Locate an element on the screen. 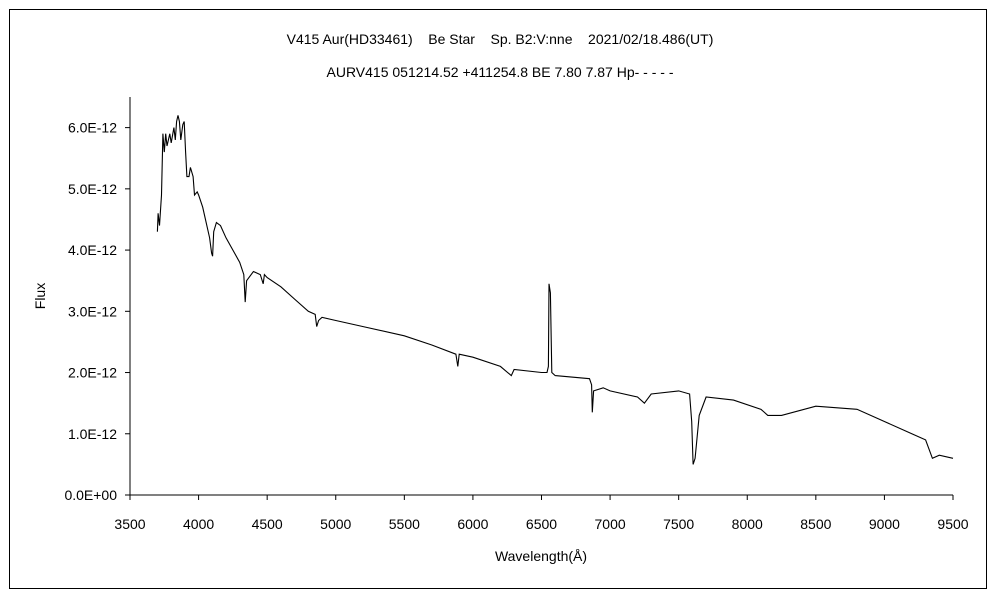 This screenshot has height=600, width=1000. y-tick-label: 0.0E+00 is located at coordinates (90, 495).